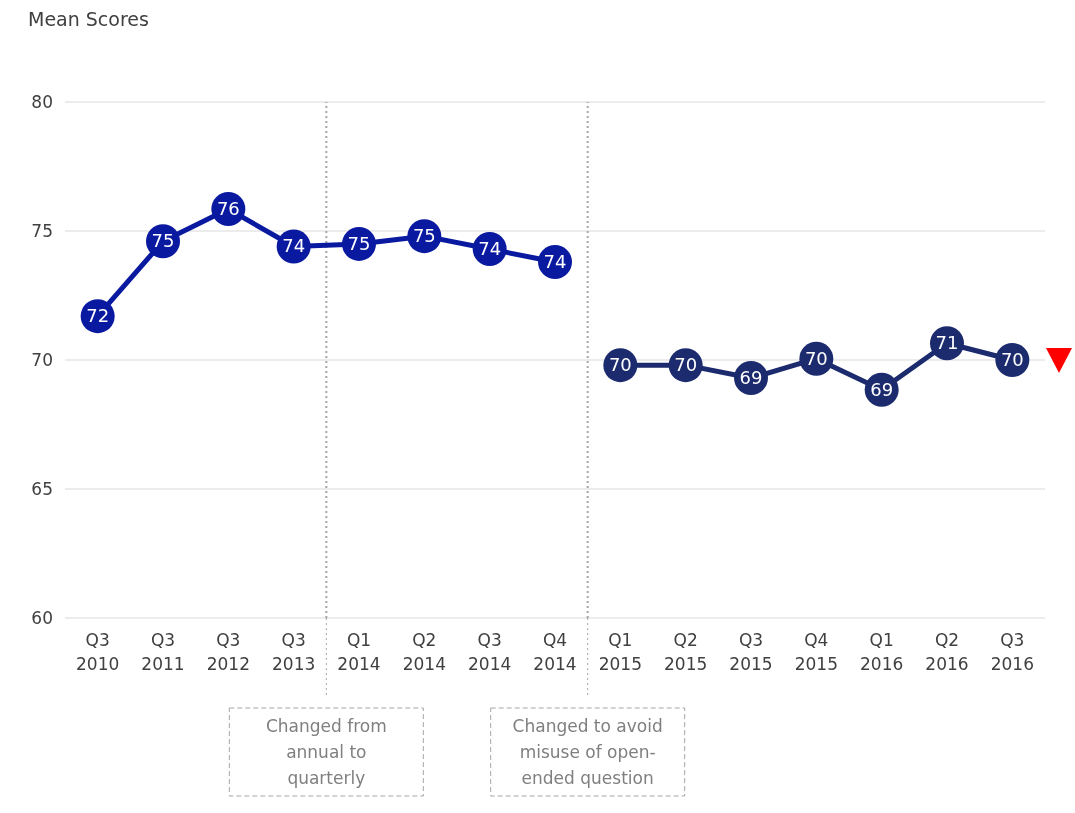 The image size is (1075, 813). What do you see at coordinates (98, 652) in the screenshot?
I see `x-tick-label: Q3 2010` at bounding box center [98, 652].